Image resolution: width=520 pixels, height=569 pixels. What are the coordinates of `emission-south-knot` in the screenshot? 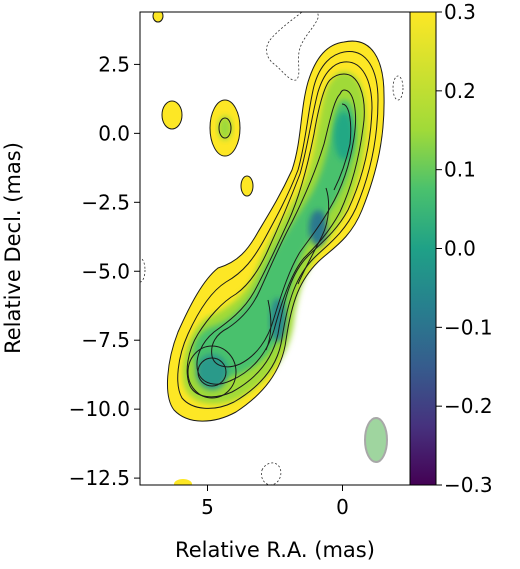 It's located at (212, 372).